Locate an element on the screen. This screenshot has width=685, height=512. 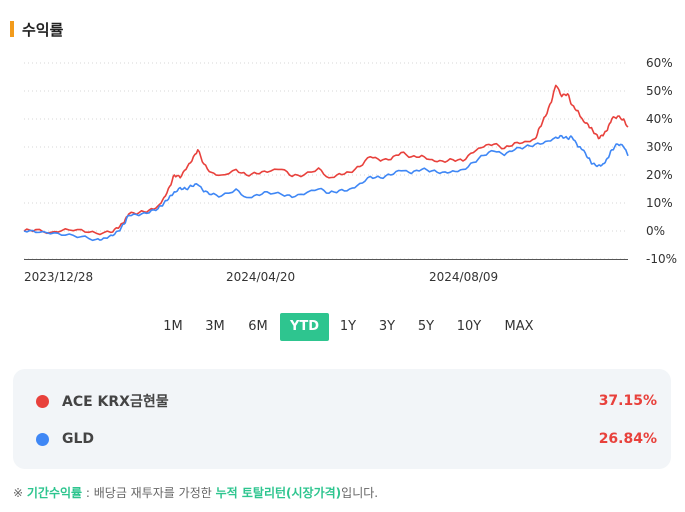
y-tick-label: 60% is located at coordinates (659, 63).